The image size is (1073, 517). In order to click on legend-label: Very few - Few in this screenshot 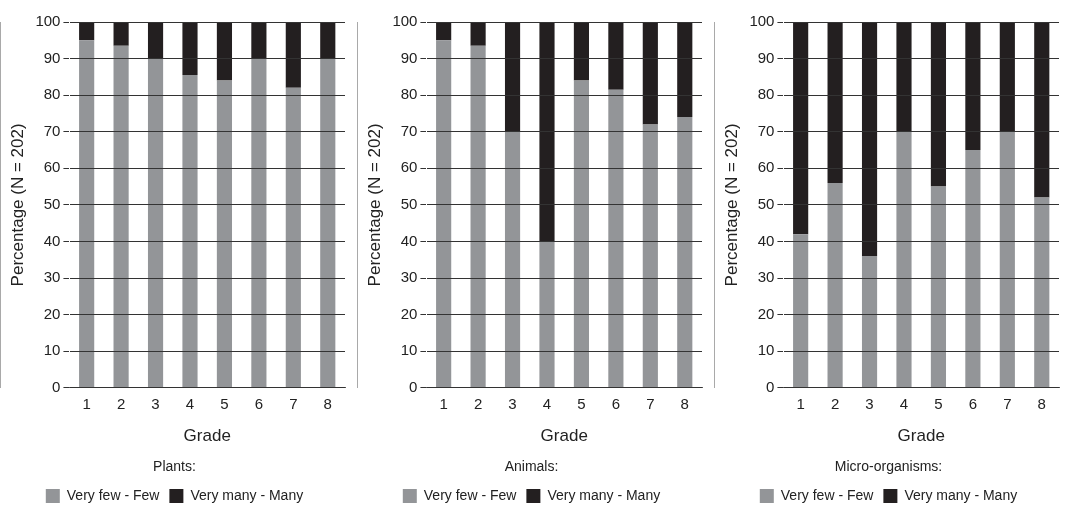, I will do `click(113, 494)`.